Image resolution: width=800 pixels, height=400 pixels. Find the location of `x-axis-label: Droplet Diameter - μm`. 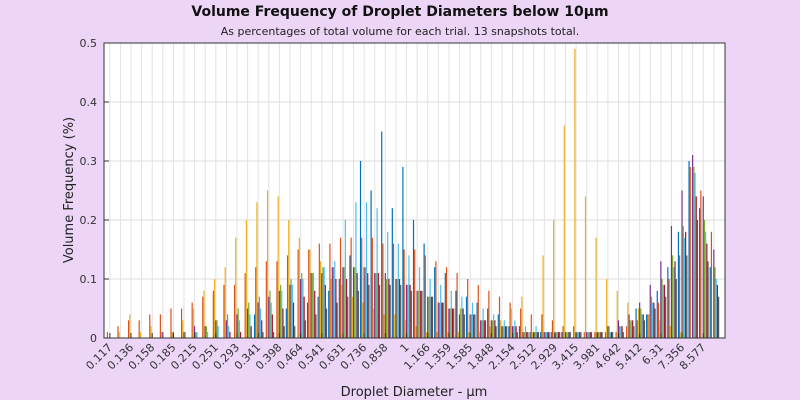

x-axis-label: Droplet Diameter - μm is located at coordinates (414, 392).